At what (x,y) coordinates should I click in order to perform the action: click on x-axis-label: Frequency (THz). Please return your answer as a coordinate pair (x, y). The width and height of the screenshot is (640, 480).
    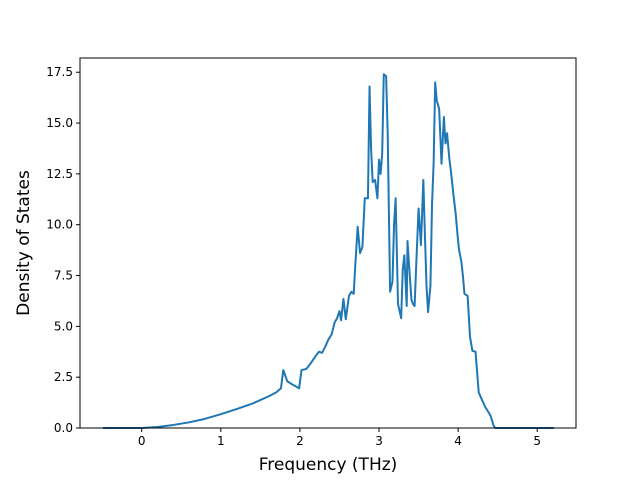
    Looking at the image, I should click on (328, 465).